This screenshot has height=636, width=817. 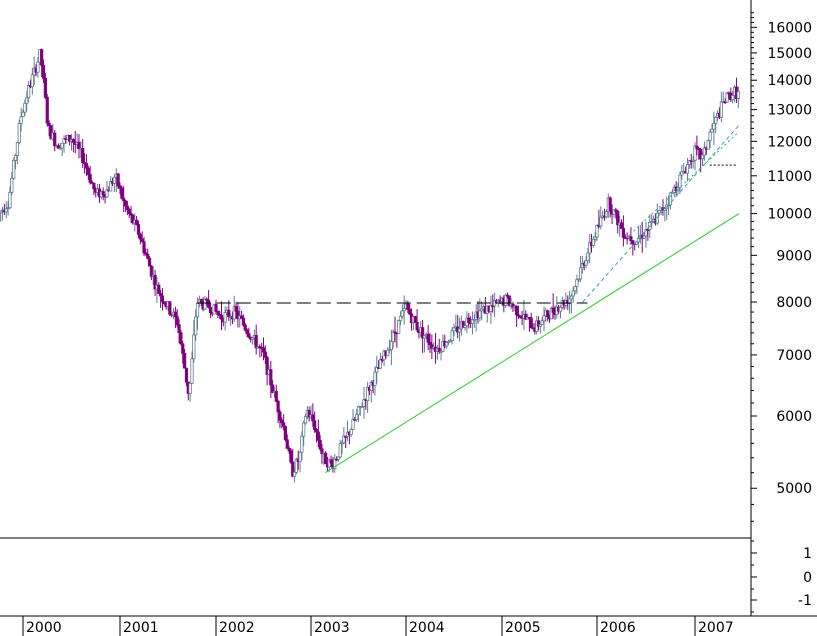 I want to click on indicator-tick-label: 1, so click(x=807, y=554).